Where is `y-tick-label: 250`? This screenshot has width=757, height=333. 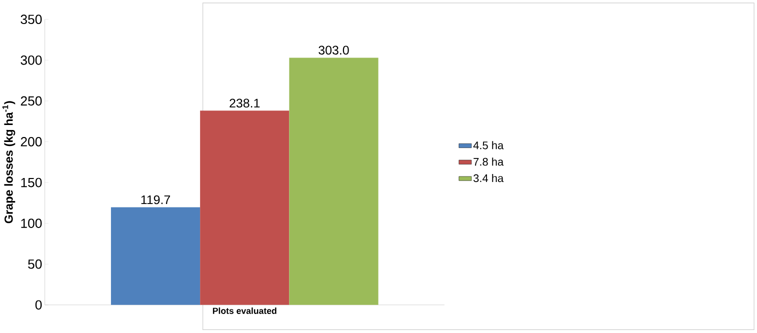
y-tick-label: 250 is located at coordinates (31, 101).